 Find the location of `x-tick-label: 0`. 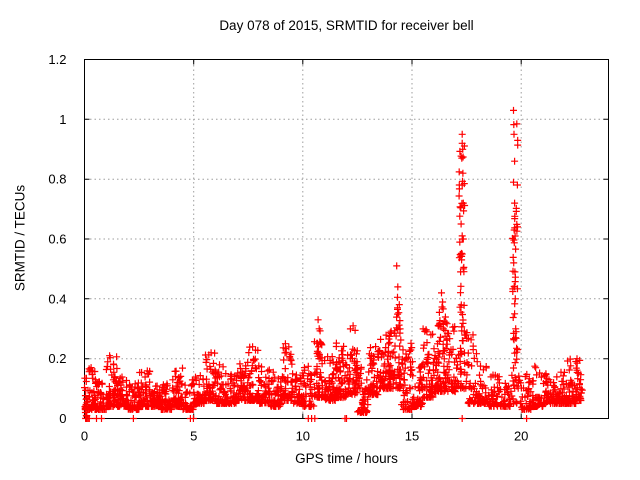

x-tick-label: 0 is located at coordinates (84, 436).